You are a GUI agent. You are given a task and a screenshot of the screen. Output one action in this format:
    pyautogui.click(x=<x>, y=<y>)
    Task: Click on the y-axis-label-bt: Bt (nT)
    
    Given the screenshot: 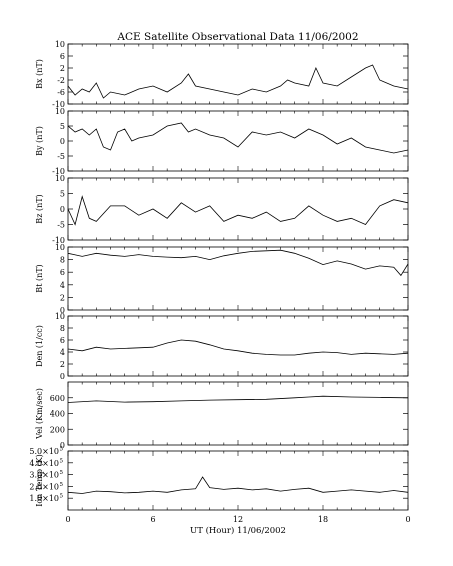 What is the action you would take?
    pyautogui.click(x=39, y=278)
    